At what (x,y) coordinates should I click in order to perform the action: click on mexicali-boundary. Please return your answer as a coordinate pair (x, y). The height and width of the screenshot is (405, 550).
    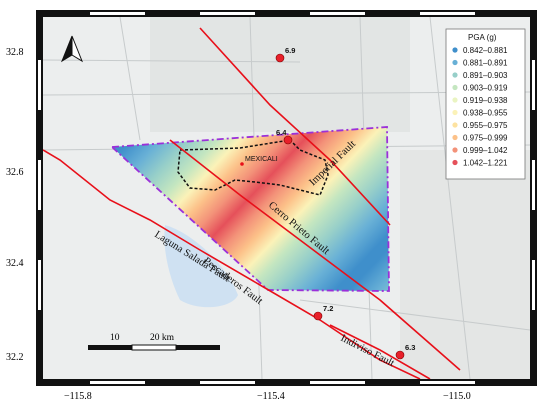
    Looking at the image, I should click on (253, 167).